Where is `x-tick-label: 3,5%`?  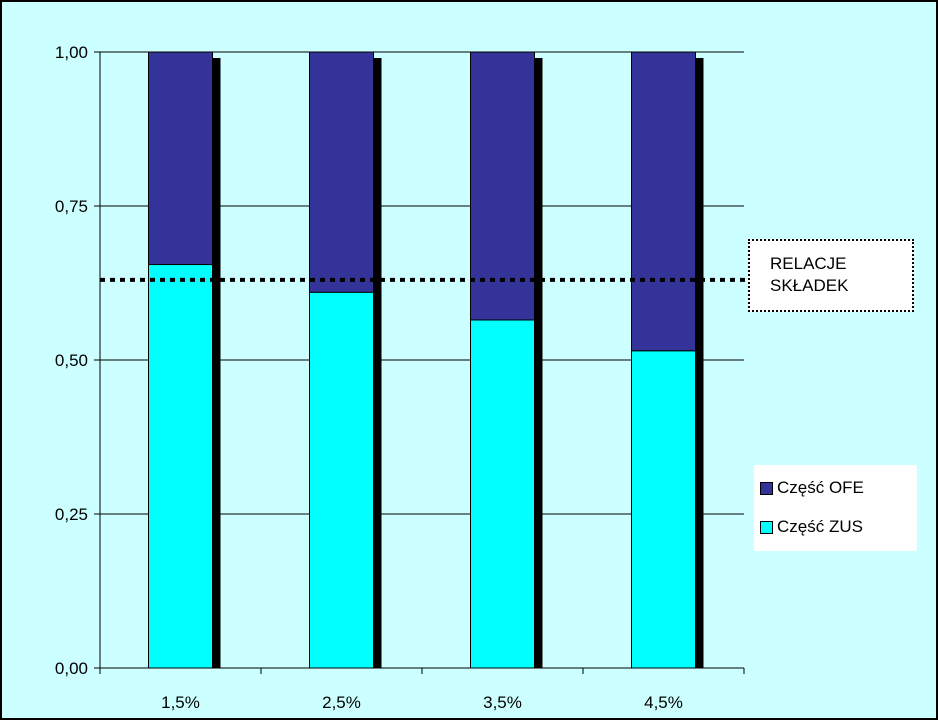
x-tick-label: 3,5% is located at coordinates (502, 702).